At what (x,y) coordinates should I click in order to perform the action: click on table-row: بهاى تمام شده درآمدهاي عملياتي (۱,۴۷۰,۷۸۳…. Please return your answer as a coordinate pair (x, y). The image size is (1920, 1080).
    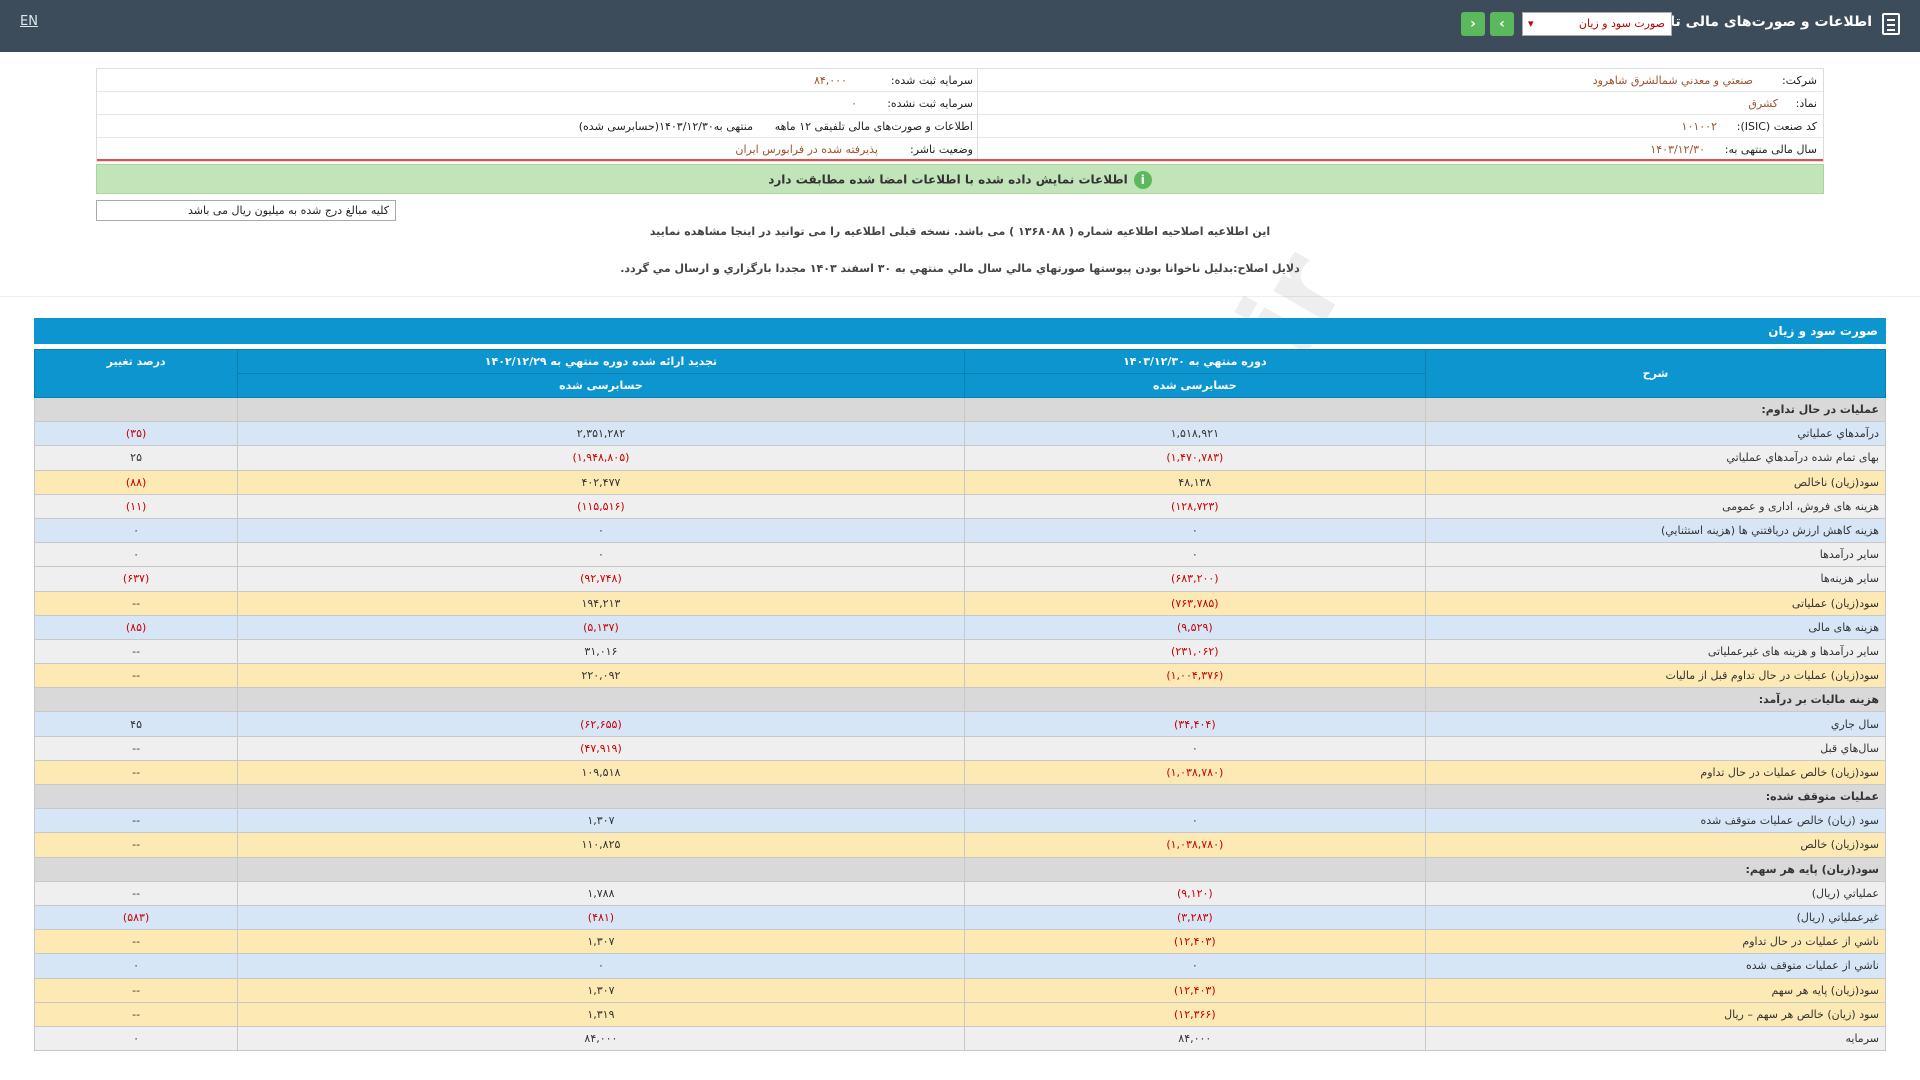
    Looking at the image, I should click on (960, 458).